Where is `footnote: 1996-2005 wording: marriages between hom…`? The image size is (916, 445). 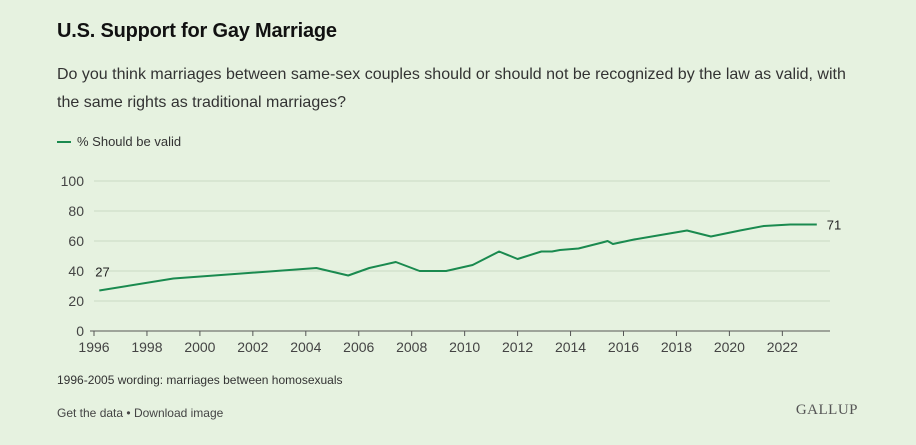 footnote: 1996-2005 wording: marriages between hom… is located at coordinates (200, 380).